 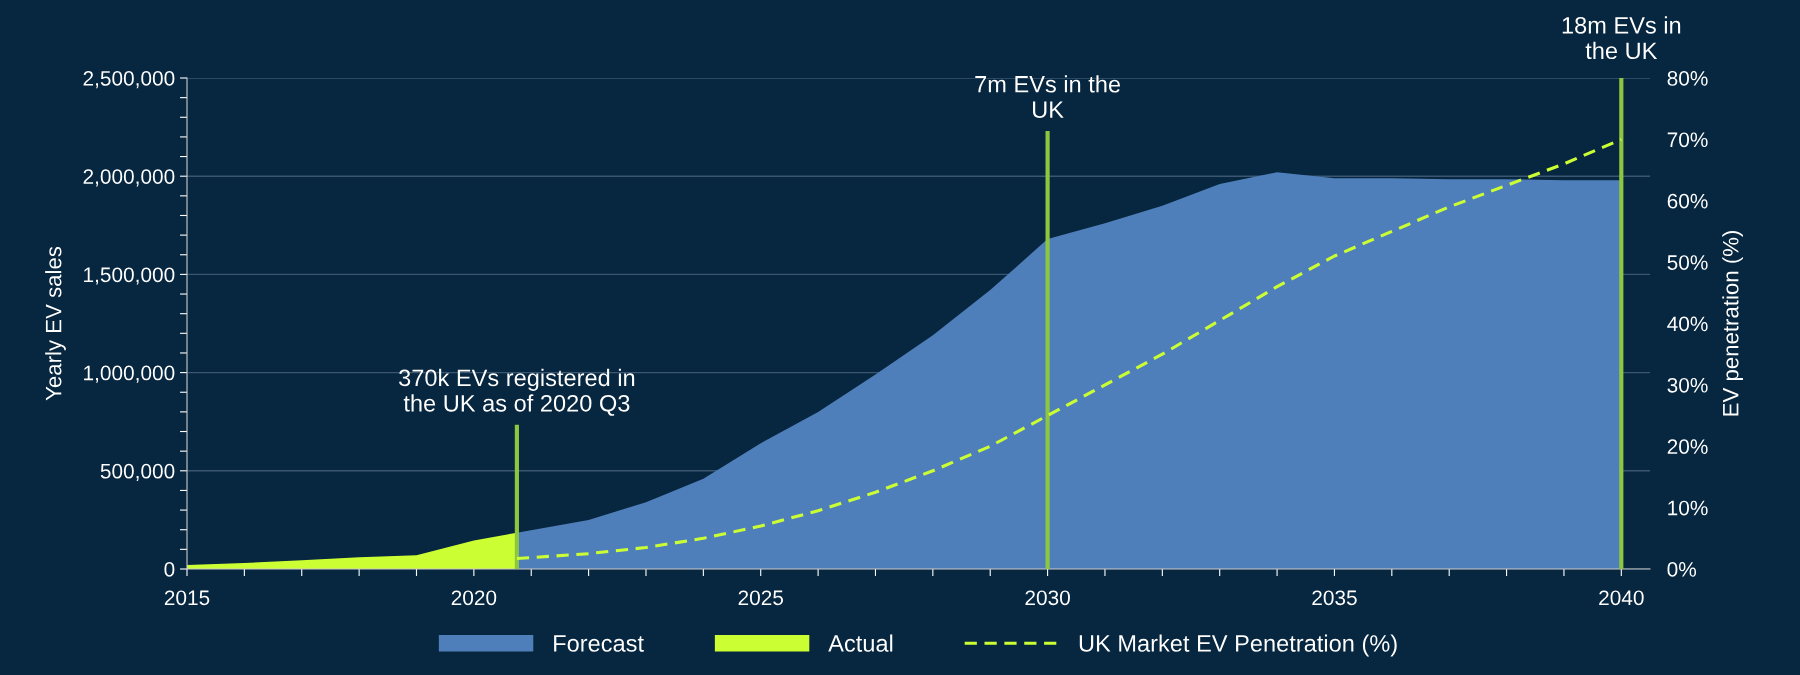 What do you see at coordinates (1687, 201) in the screenshot?
I see `y2-tick-label: 60%` at bounding box center [1687, 201].